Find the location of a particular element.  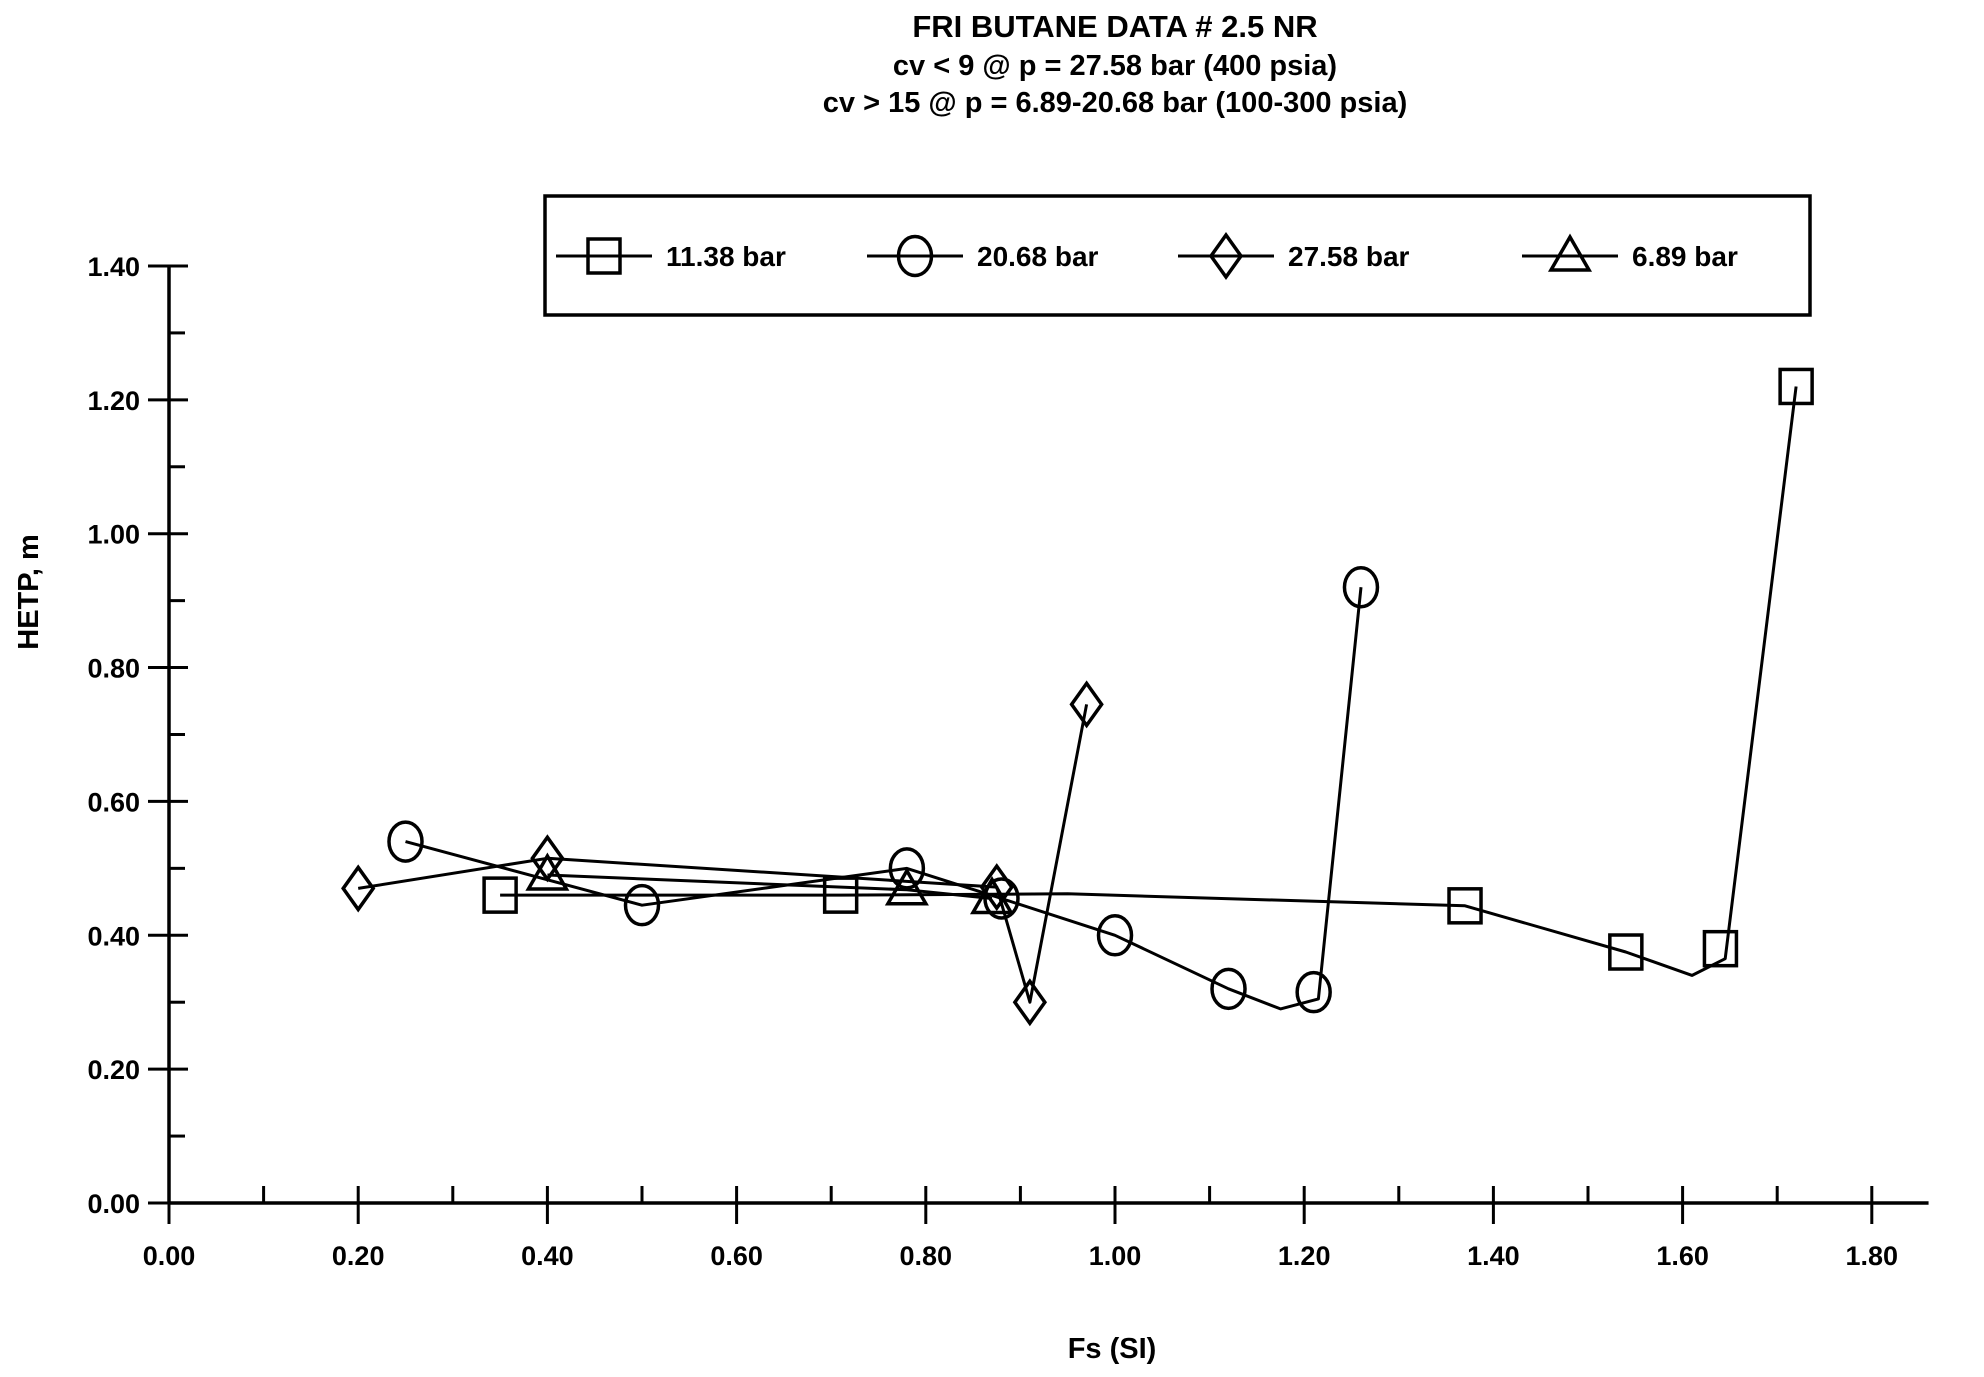

legend-label: 20.68 bar is located at coordinates (1038, 256).